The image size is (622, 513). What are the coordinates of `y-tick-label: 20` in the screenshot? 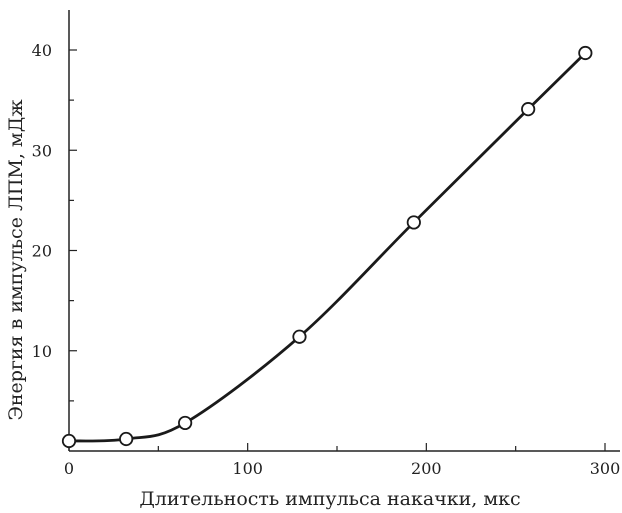 It's located at (42, 251).